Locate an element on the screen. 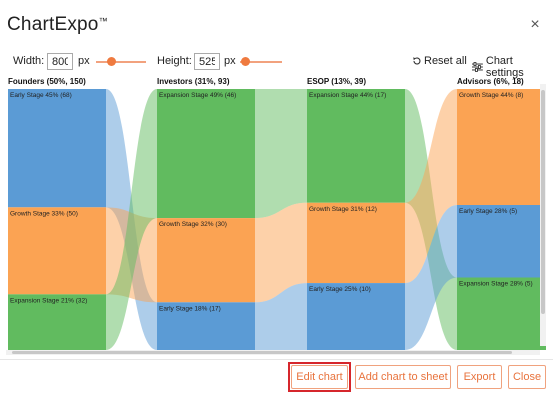 This screenshot has width=553, height=410. sankey-column-header: ESOP (13%, 39) is located at coordinates (336, 81).